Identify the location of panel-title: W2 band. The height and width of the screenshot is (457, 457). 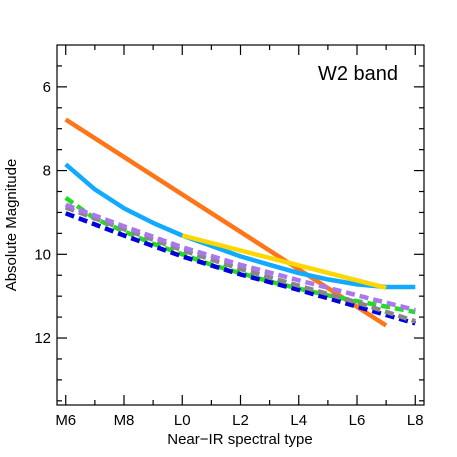
(358, 74).